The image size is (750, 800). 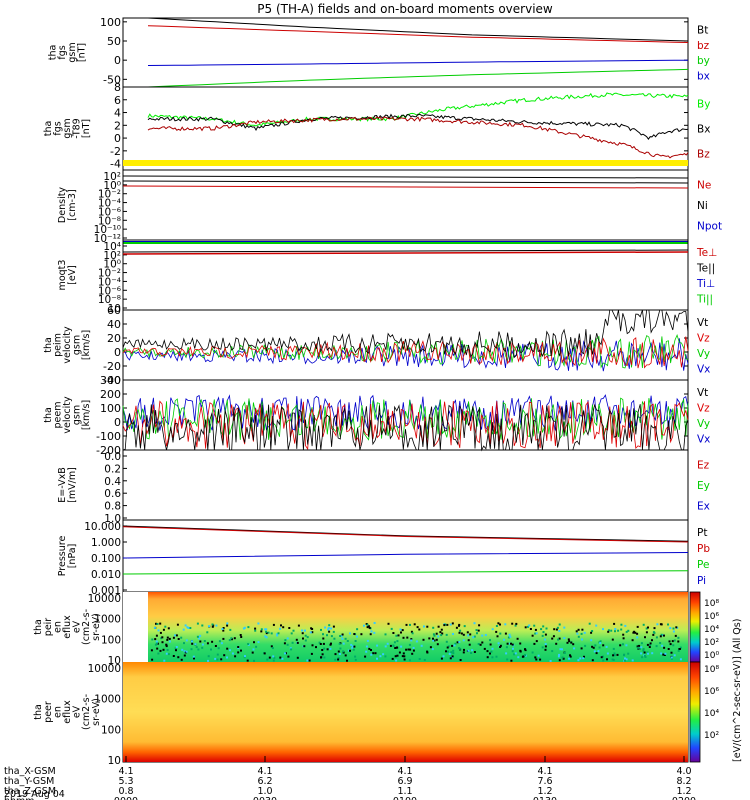 What do you see at coordinates (38, 627) in the screenshot?
I see `panel-ylabel-line: tha` at bounding box center [38, 627].